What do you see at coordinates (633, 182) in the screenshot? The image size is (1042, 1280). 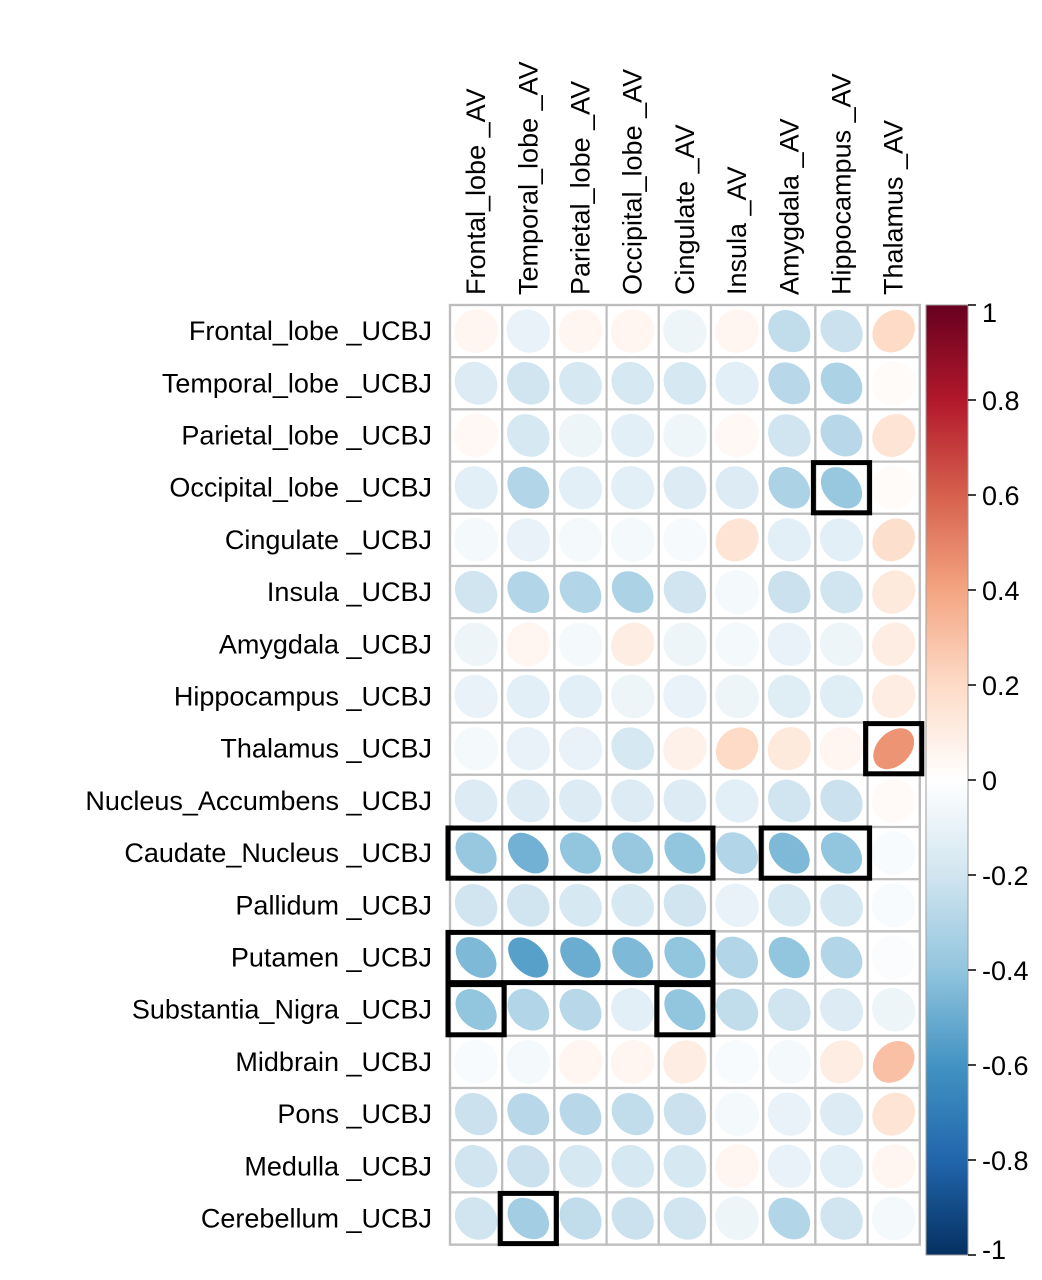 I see `column-label: Occipital_lobe _AV` at bounding box center [633, 182].